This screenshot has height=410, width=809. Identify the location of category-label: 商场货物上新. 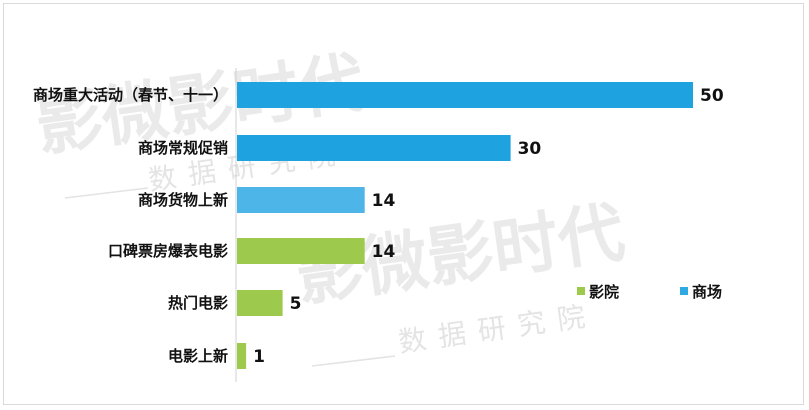
(183, 200).